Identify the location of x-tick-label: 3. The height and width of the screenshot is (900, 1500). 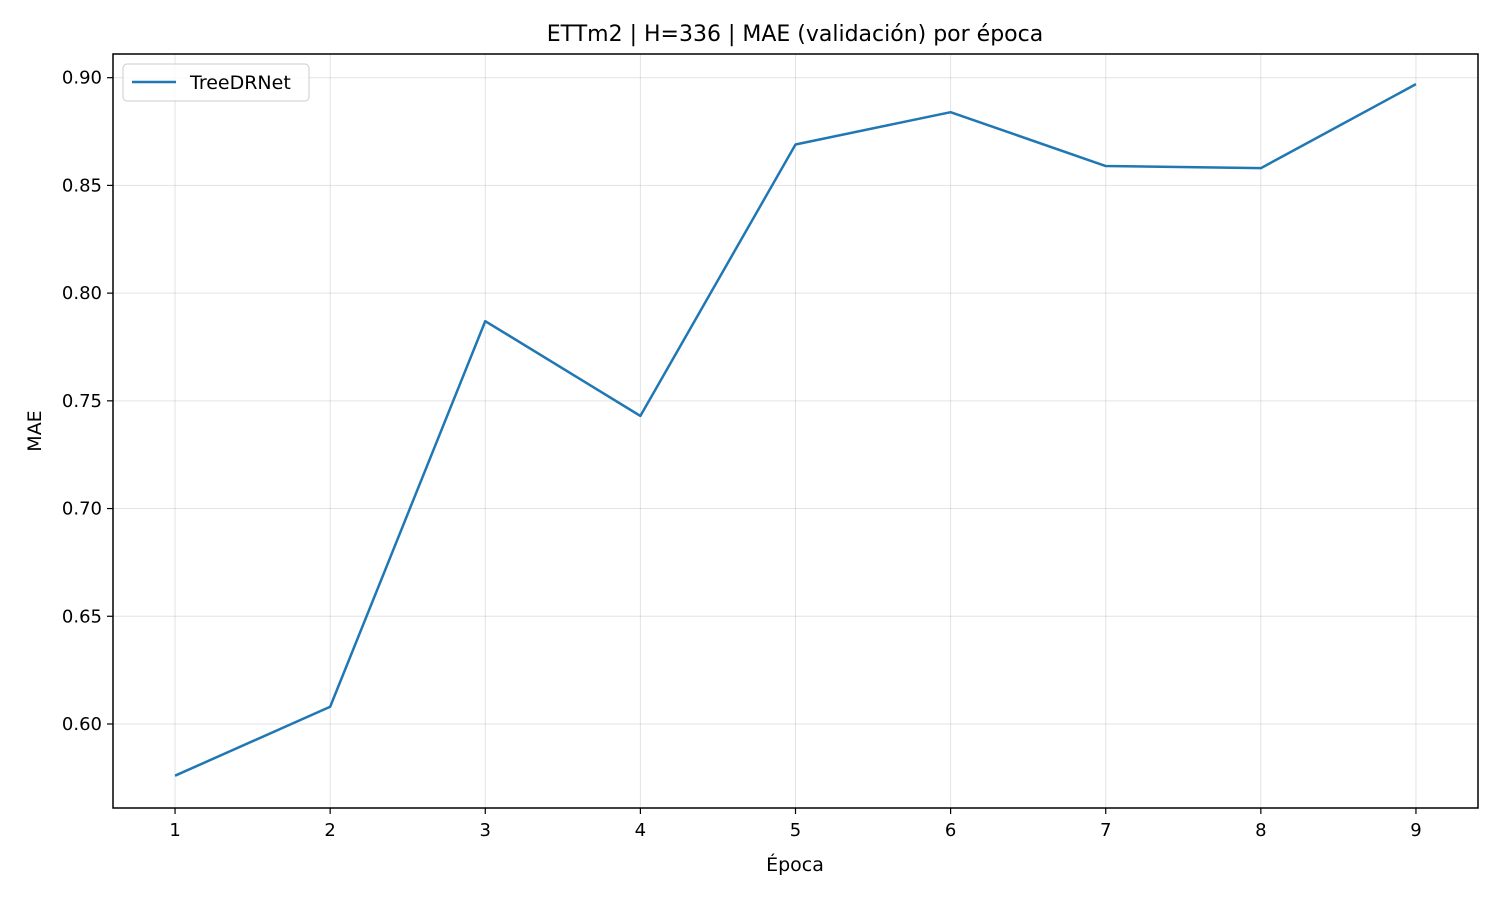
(485, 830).